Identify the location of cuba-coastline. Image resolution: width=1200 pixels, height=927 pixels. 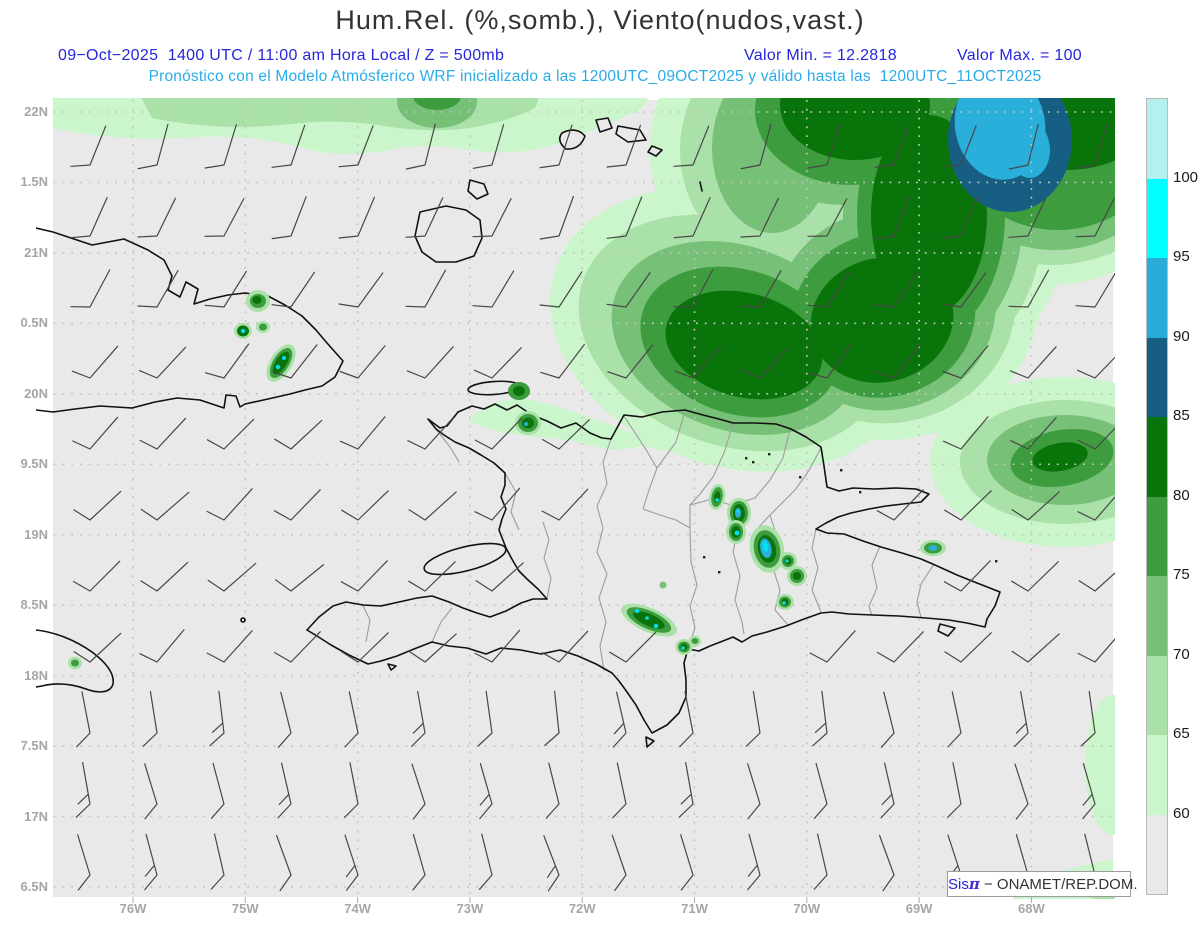
(190, 320).